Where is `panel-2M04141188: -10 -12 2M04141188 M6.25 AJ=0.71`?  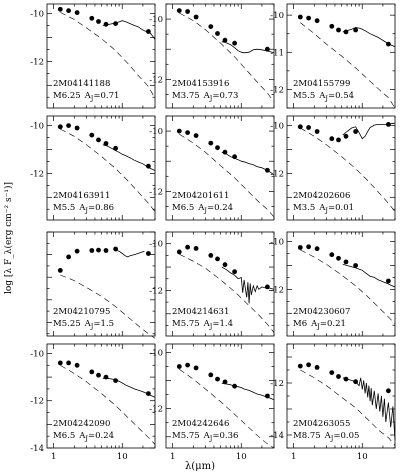 panel-2M04141188: -10 -12 2M04141188 M6.25 AJ=0.71 is located at coordinates (93, 56).